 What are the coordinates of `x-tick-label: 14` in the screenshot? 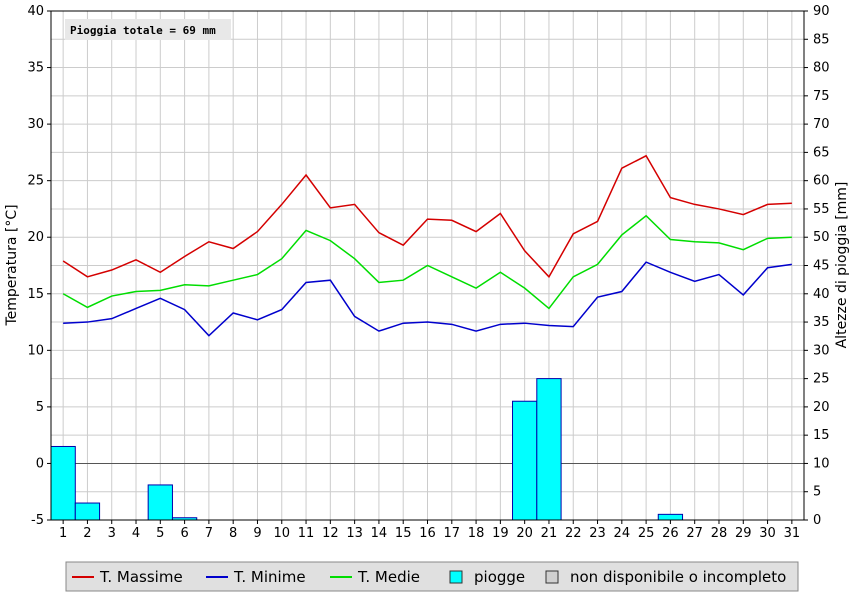 It's located at (379, 533).